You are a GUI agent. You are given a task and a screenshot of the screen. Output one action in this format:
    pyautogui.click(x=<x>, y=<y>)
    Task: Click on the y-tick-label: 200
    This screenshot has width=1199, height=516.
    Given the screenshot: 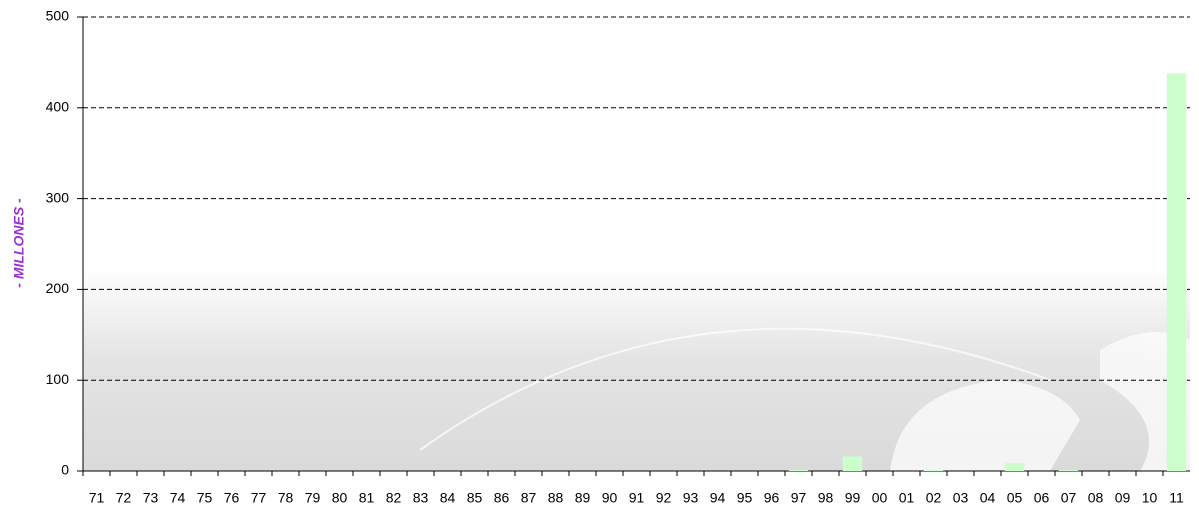 What is the action you would take?
    pyautogui.click(x=58, y=288)
    